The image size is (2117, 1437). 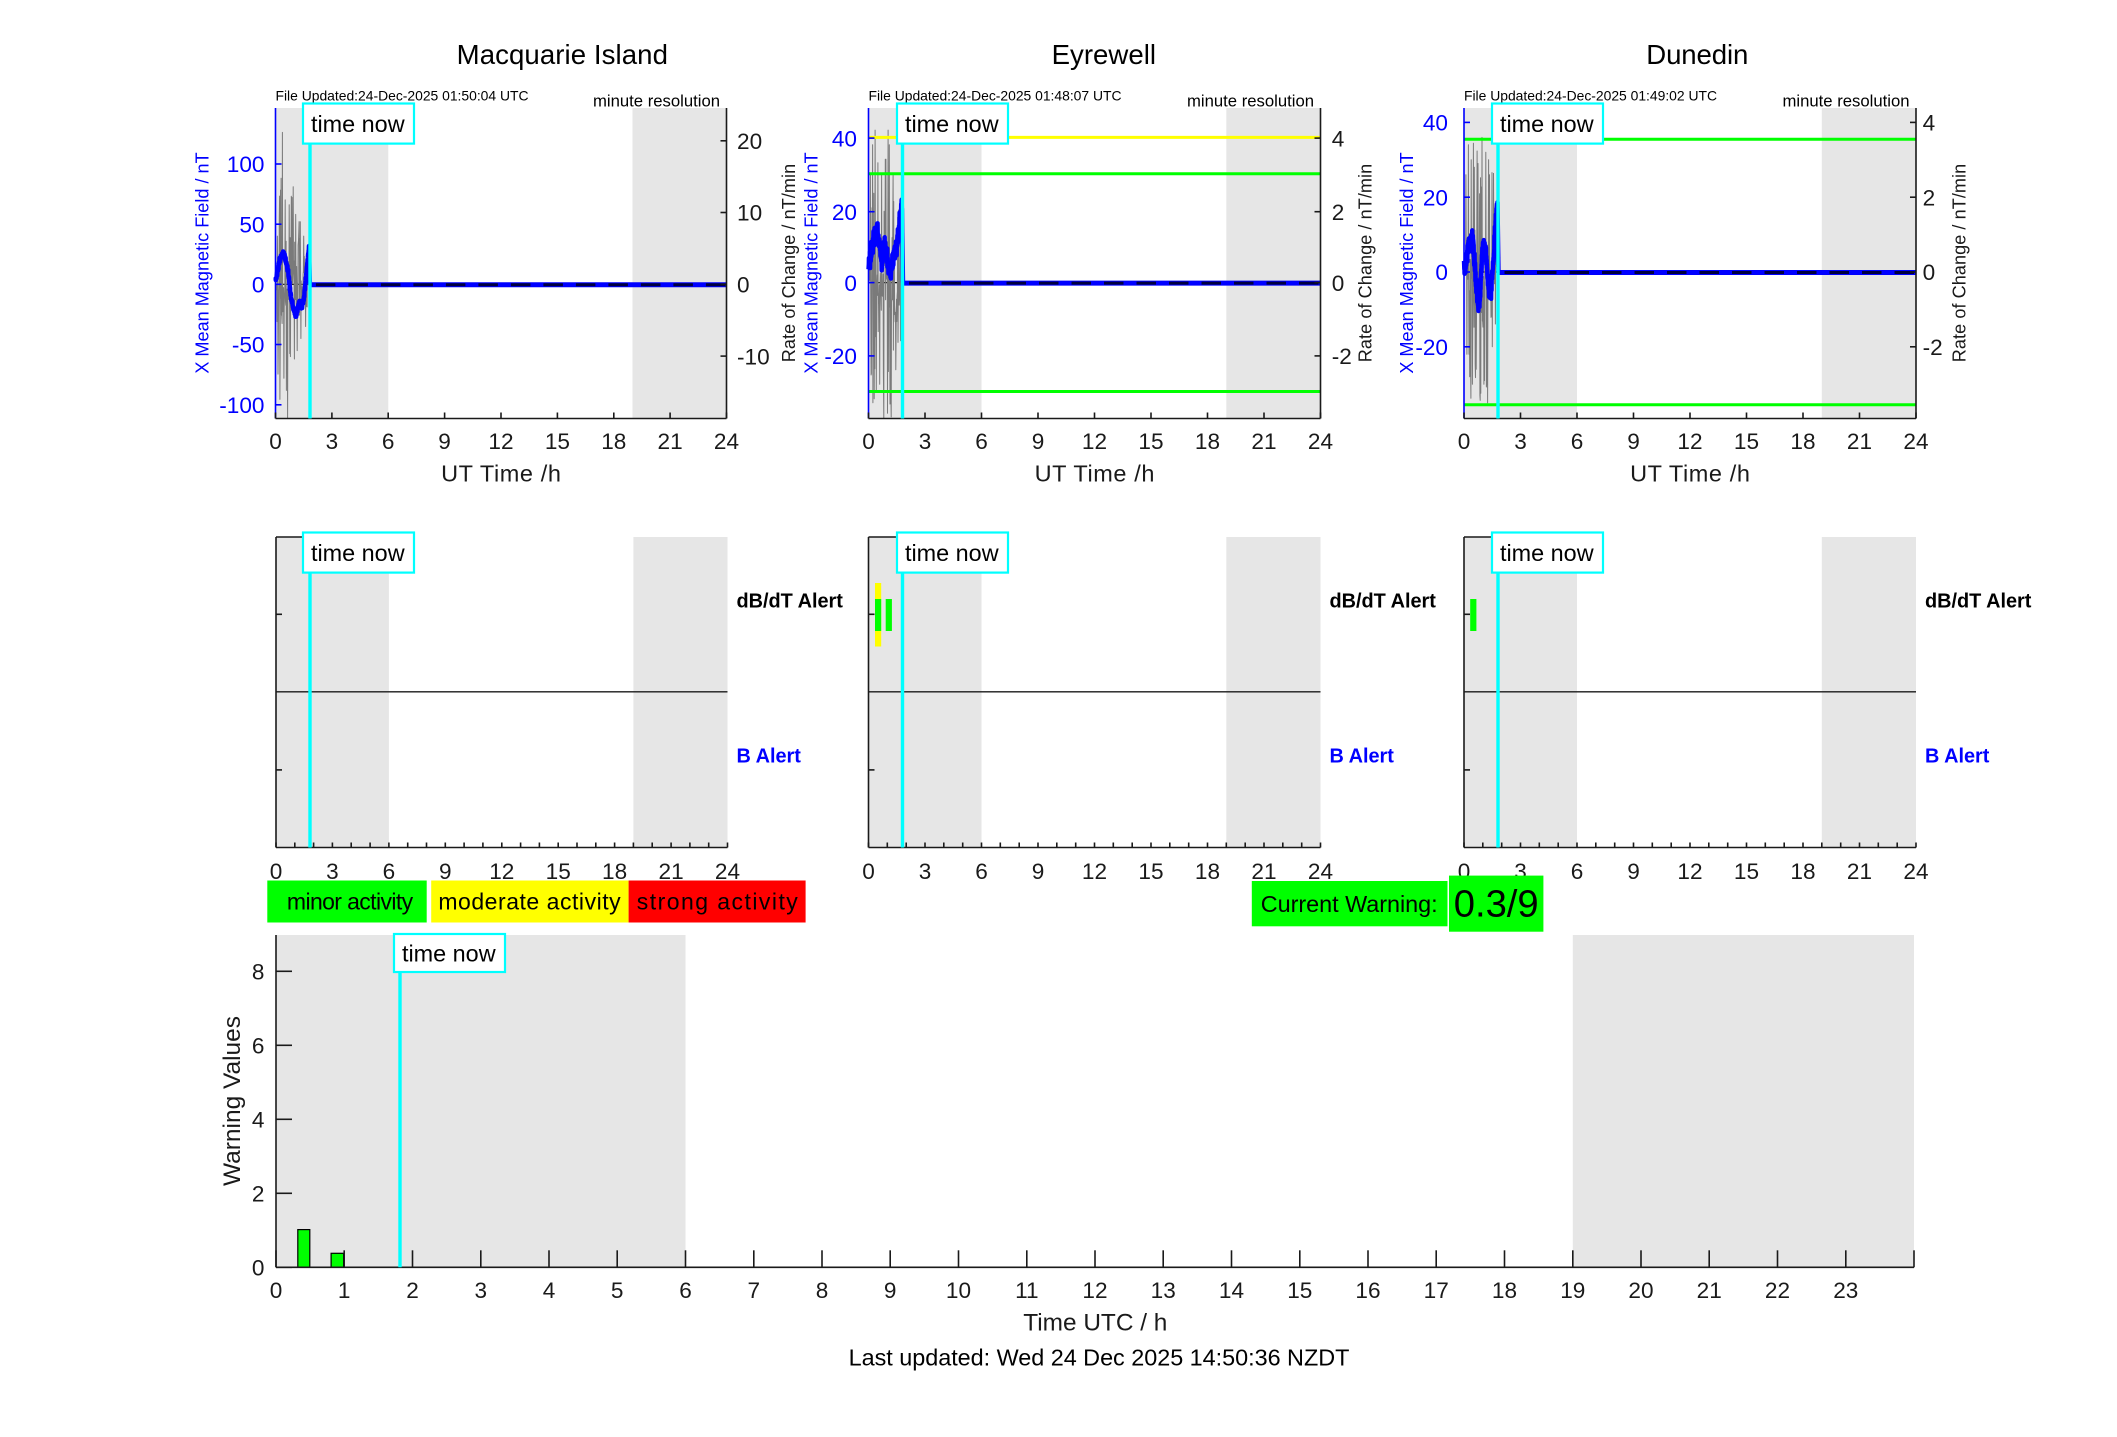 I want to click on svg-text: -2, so click(x=1342, y=356).